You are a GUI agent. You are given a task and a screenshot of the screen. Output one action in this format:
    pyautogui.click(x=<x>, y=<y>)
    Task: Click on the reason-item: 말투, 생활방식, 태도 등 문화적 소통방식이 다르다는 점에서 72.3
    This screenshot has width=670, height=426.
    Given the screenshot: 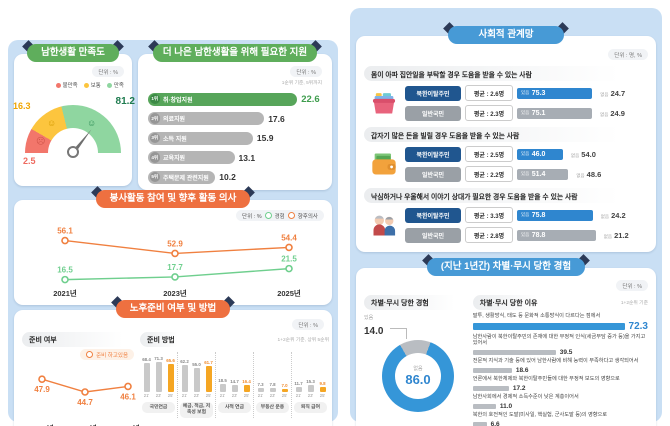 What is the action you would take?
    pyautogui.click(x=560, y=322)
    